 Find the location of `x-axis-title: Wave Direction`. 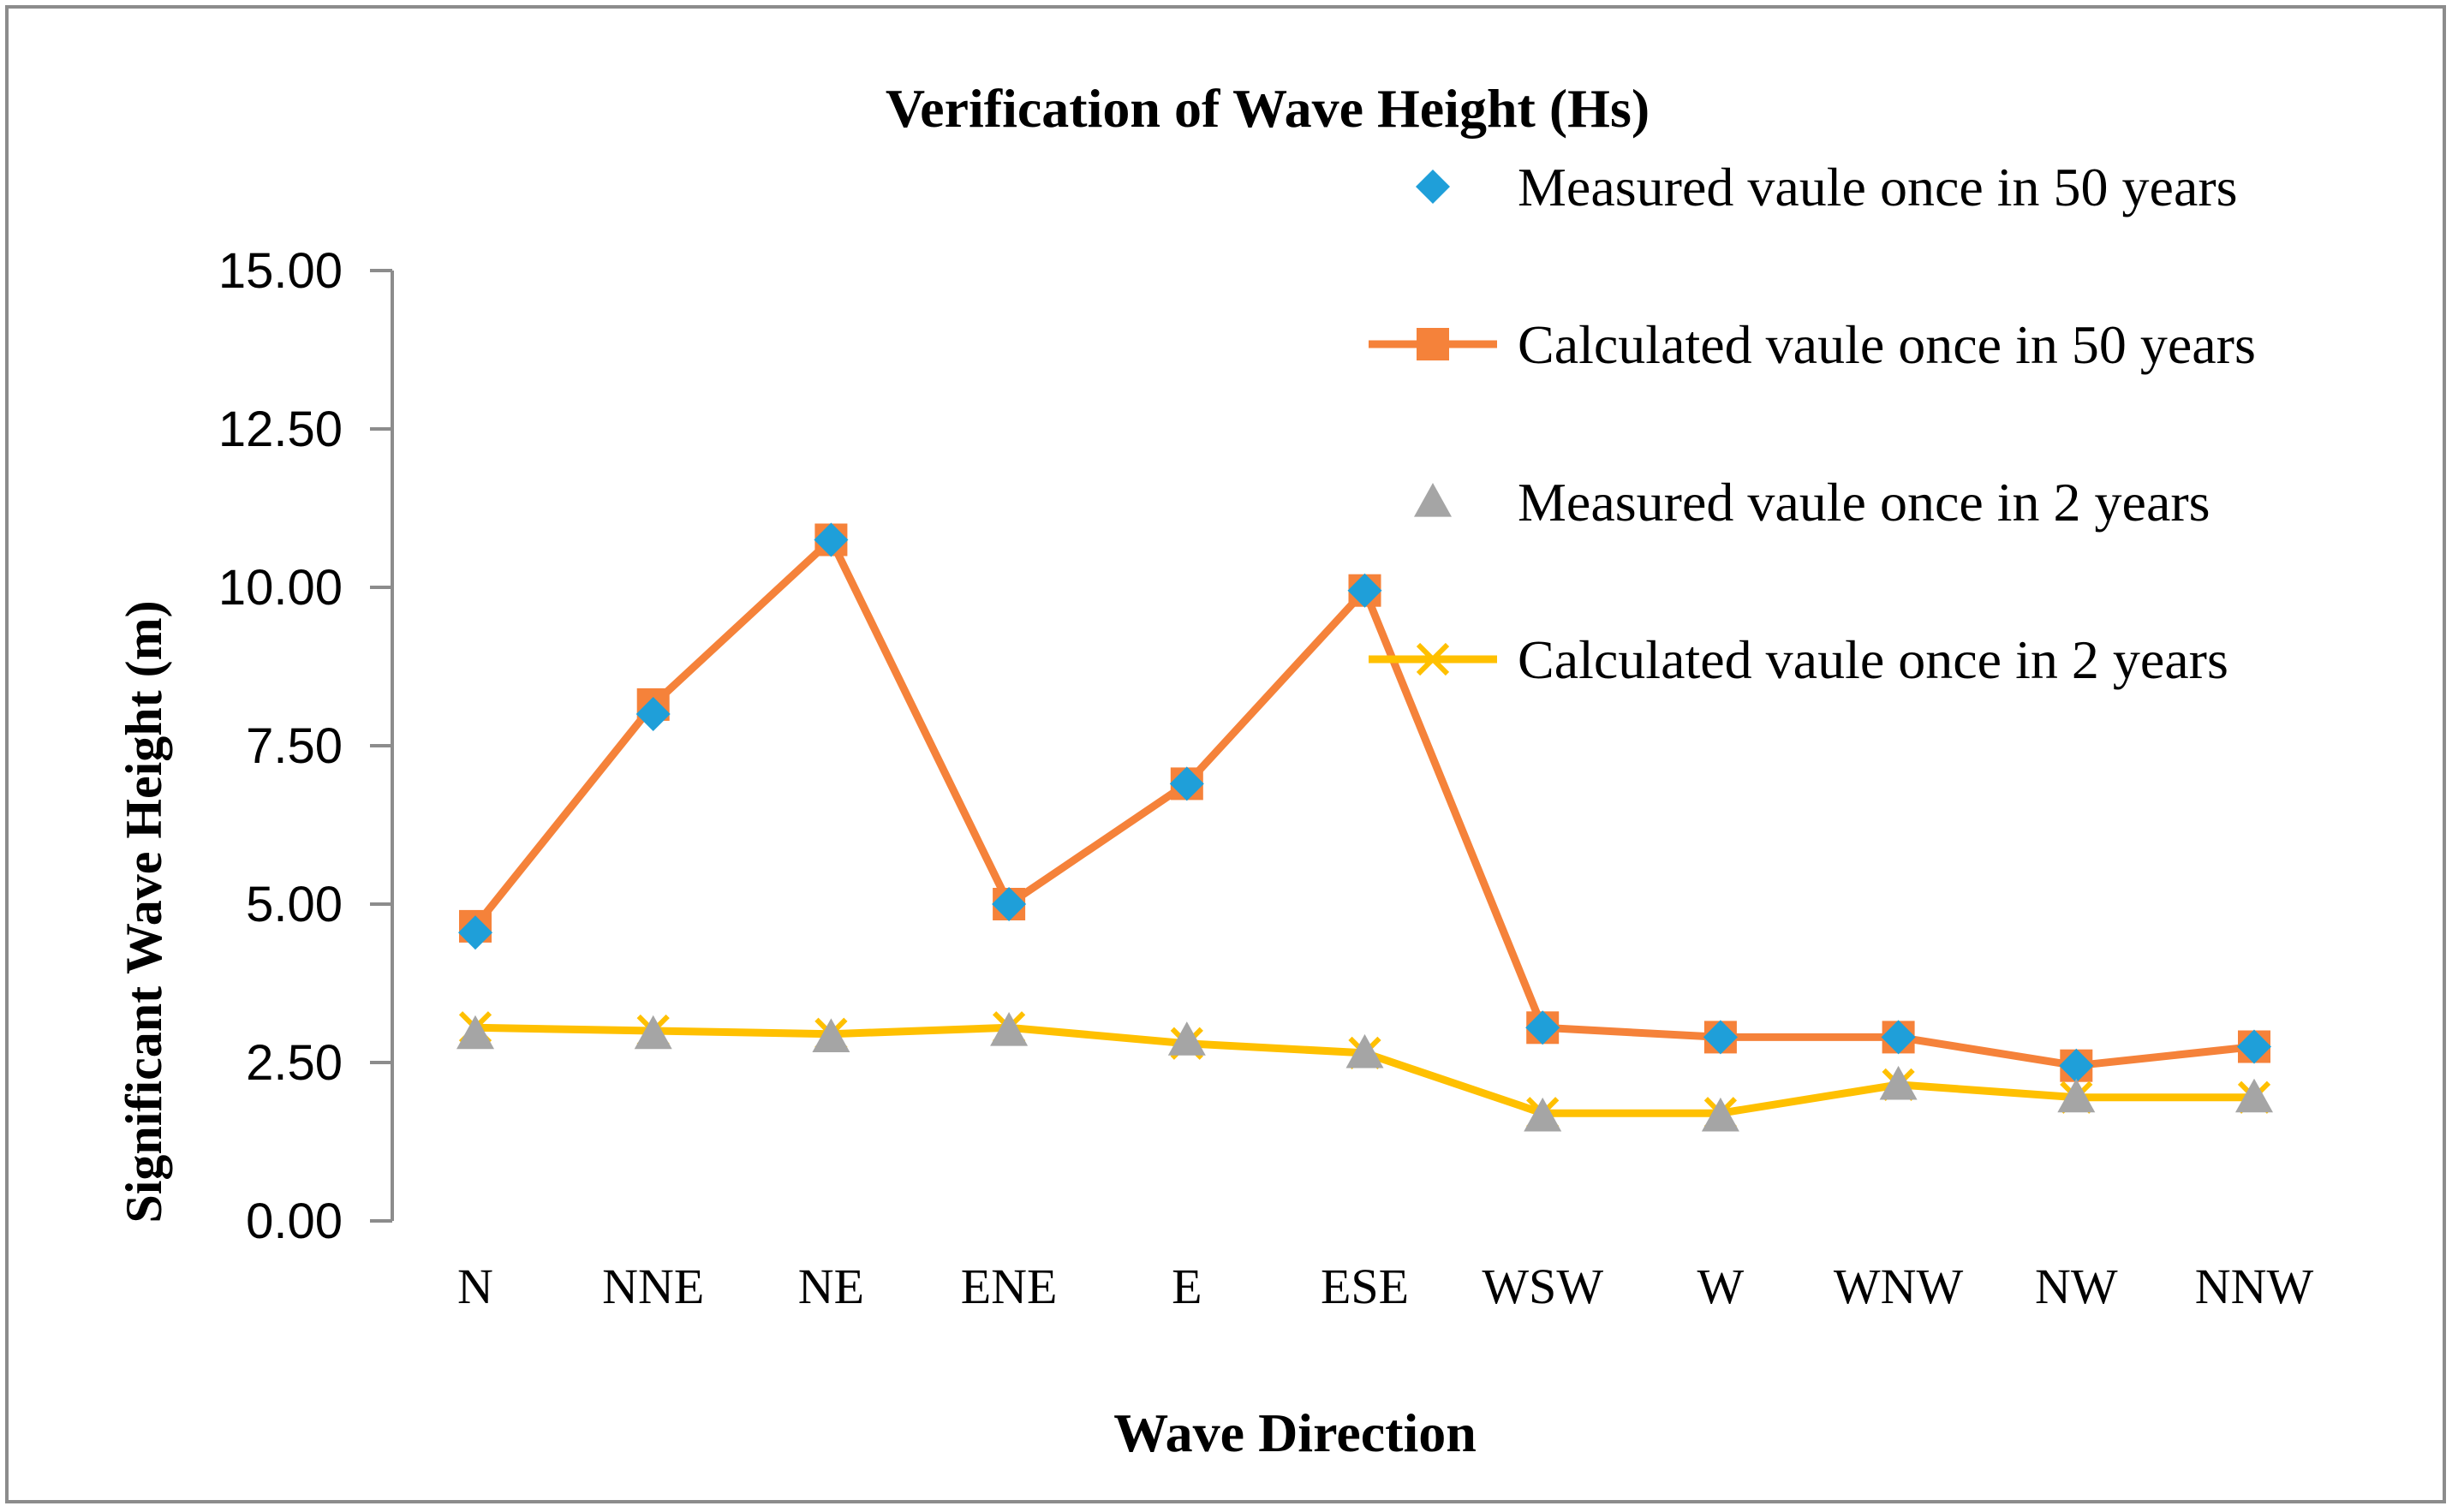

x-axis-title: Wave Direction is located at coordinates (1295, 1432).